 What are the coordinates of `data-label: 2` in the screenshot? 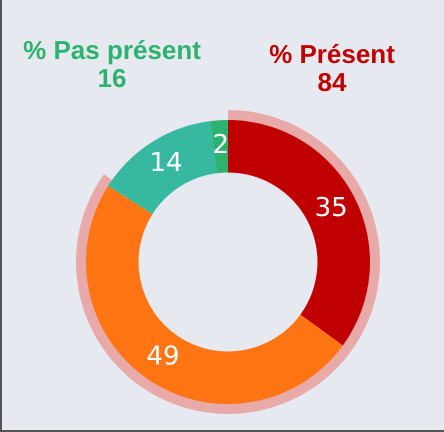 It's located at (221, 145).